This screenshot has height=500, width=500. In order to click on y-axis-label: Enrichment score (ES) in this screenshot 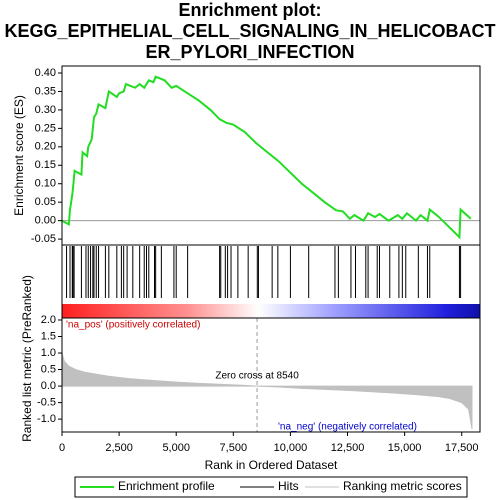, I will do `click(19, 155)`.